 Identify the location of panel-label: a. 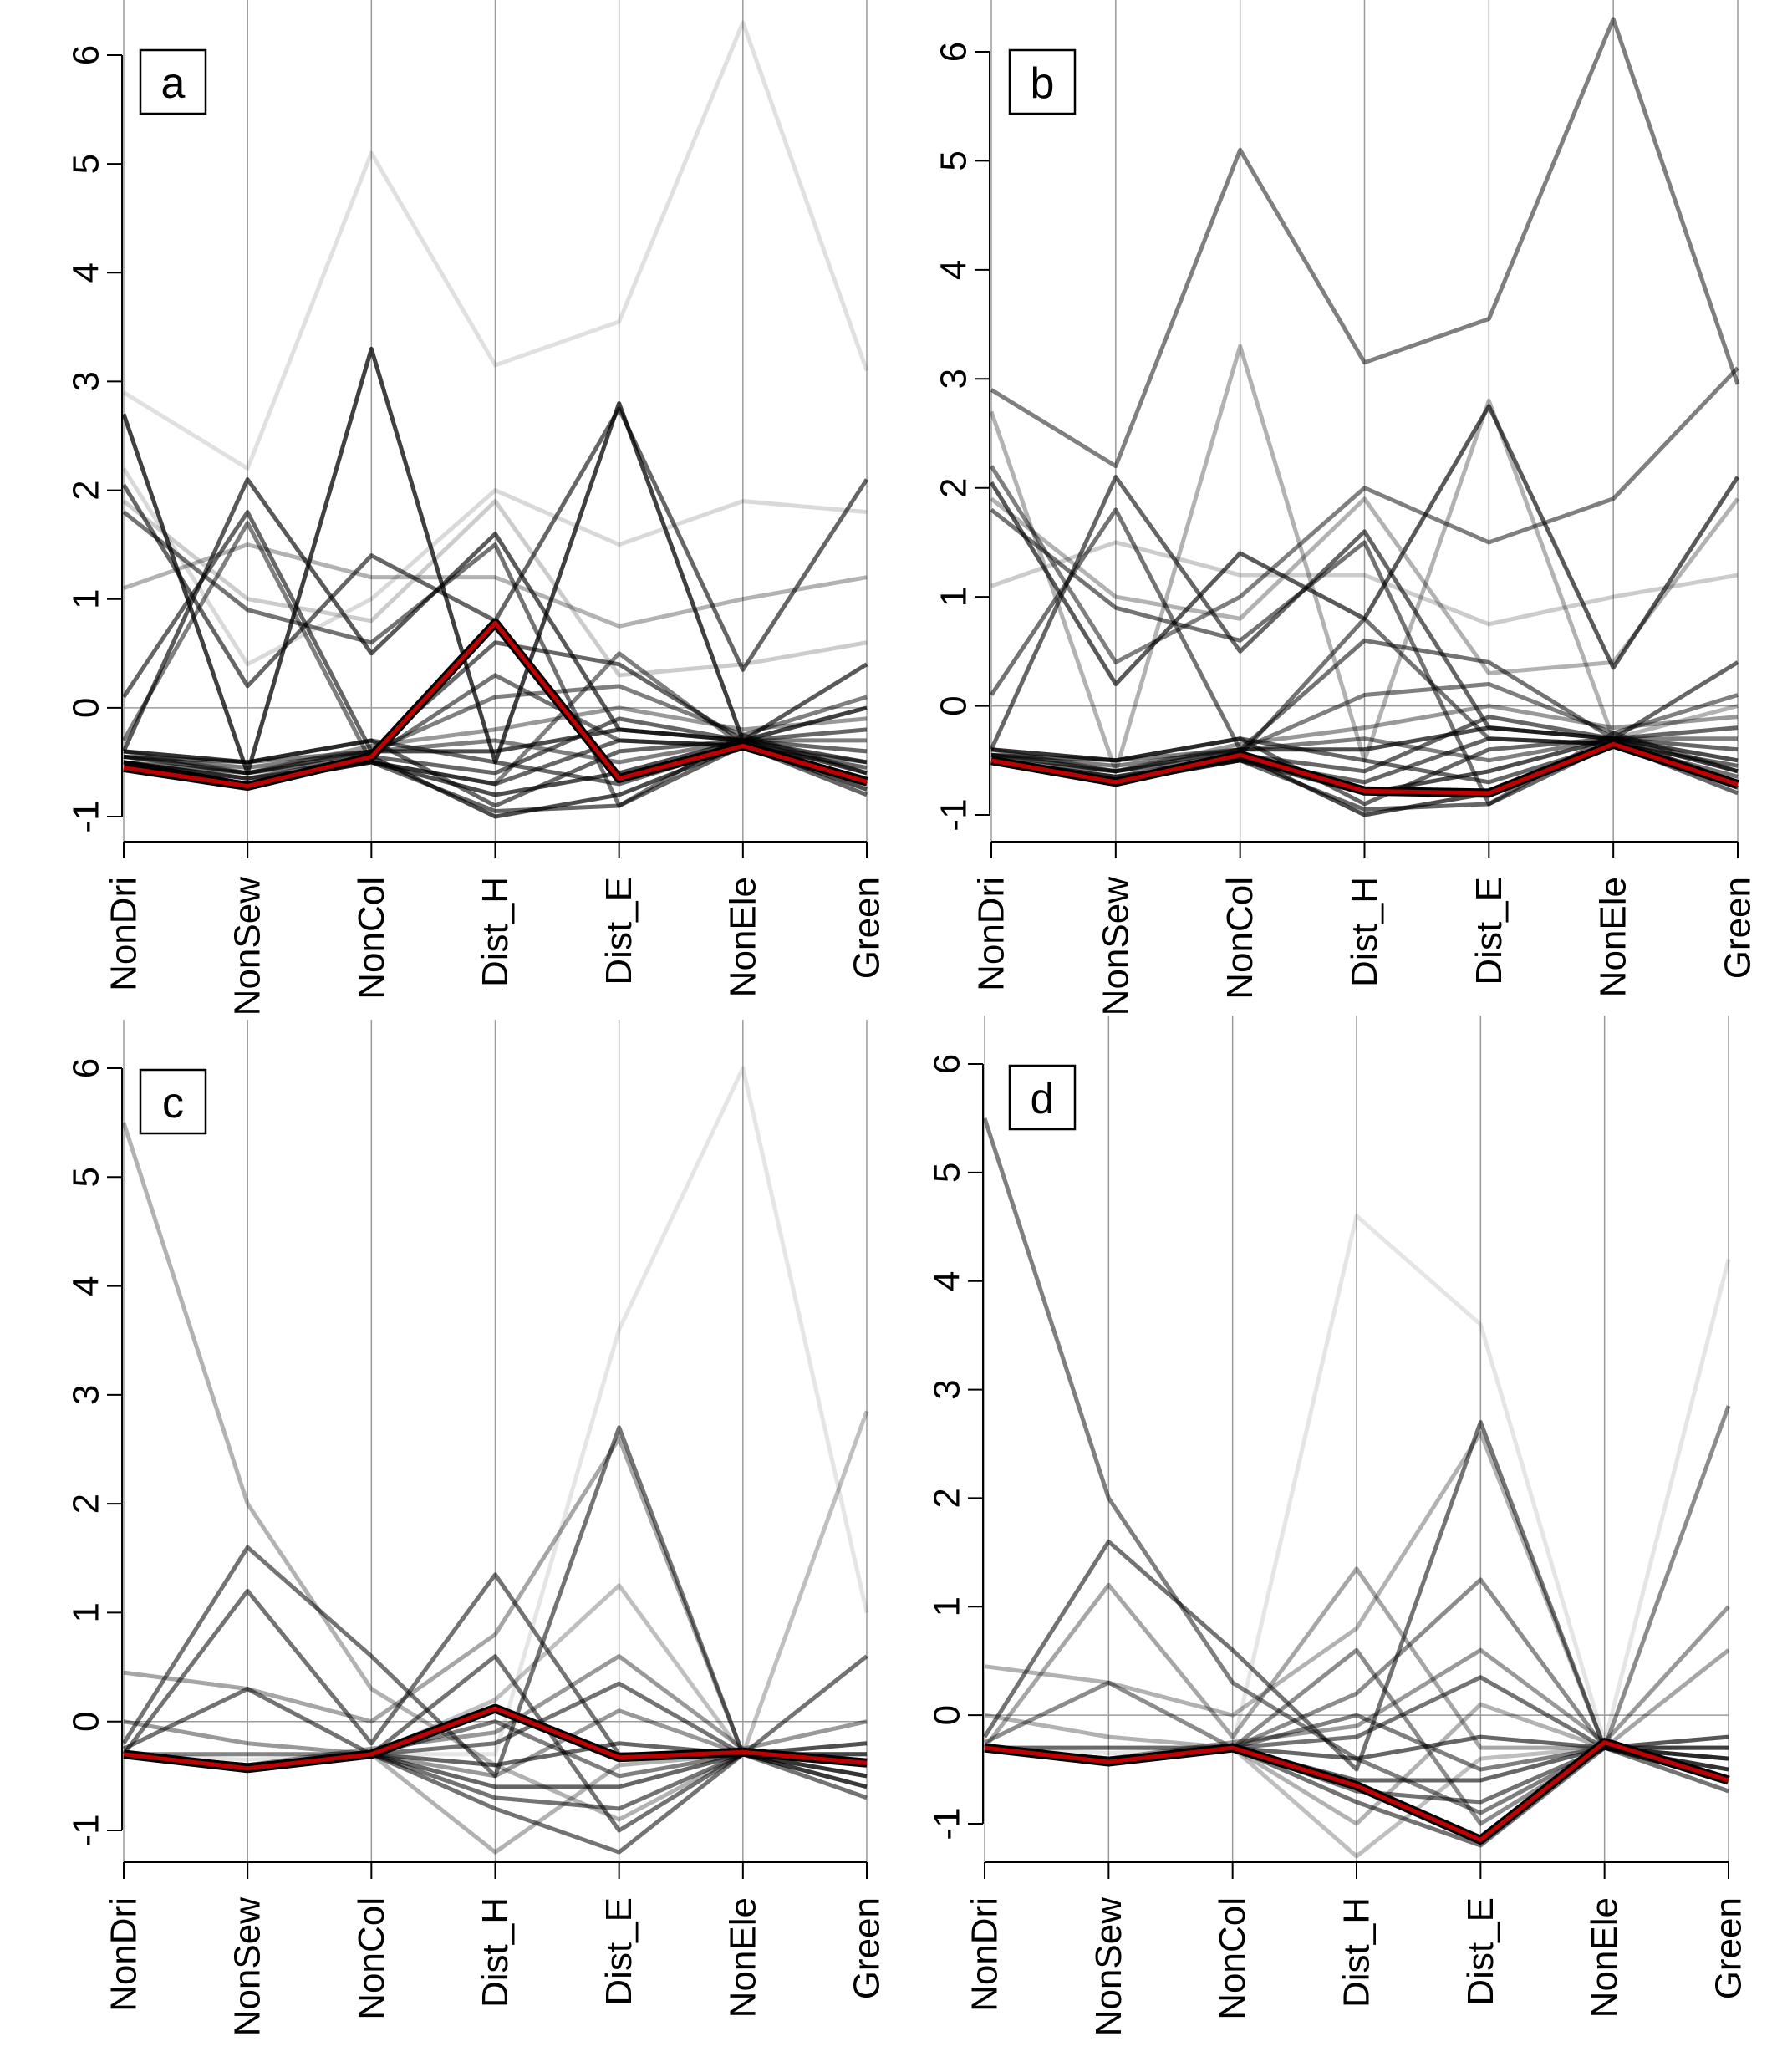
(173, 83).